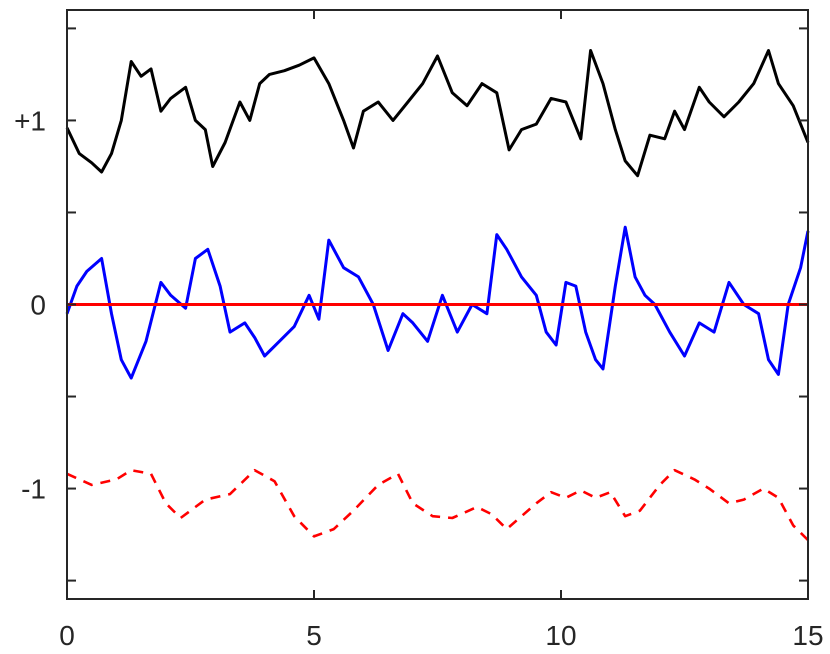 The width and height of the screenshot is (830, 654). I want to click on y-tick-label: 0, so click(38, 305).